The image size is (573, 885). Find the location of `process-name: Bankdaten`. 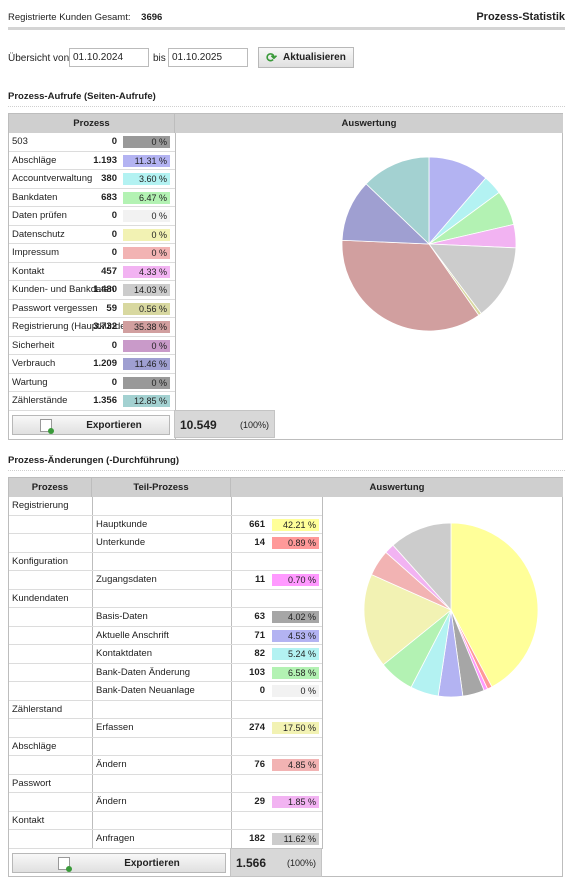

process-name: Bankdaten is located at coordinates (35, 197).